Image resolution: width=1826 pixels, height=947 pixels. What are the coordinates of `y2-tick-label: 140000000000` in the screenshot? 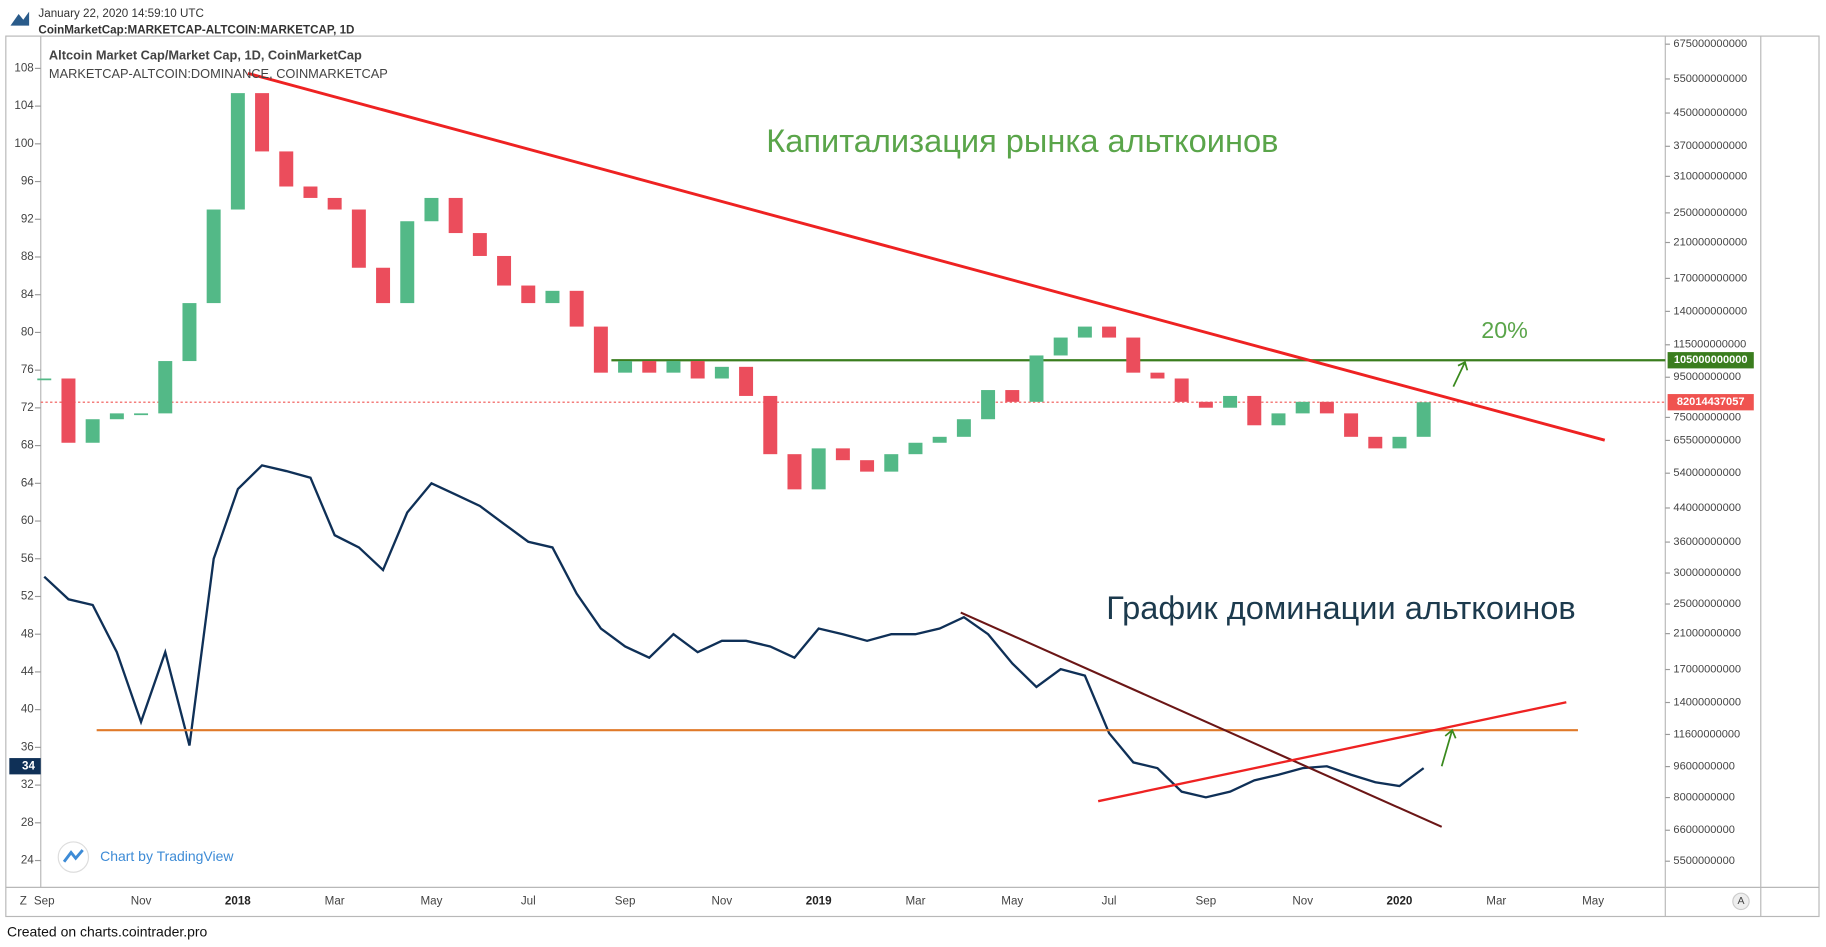 It's located at (1710, 311).